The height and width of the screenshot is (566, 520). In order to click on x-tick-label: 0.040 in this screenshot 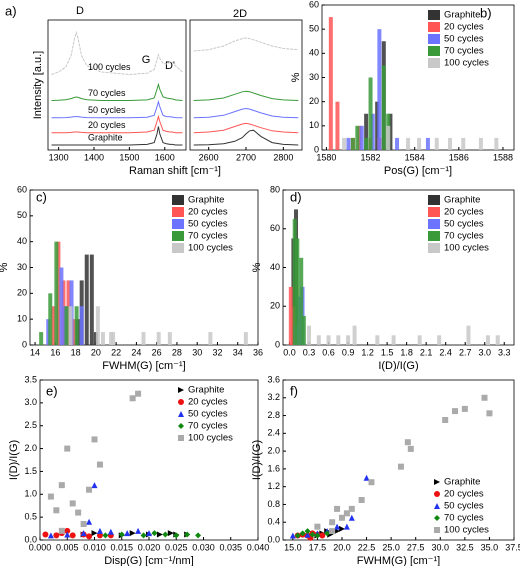, I will do `click(258, 547)`.